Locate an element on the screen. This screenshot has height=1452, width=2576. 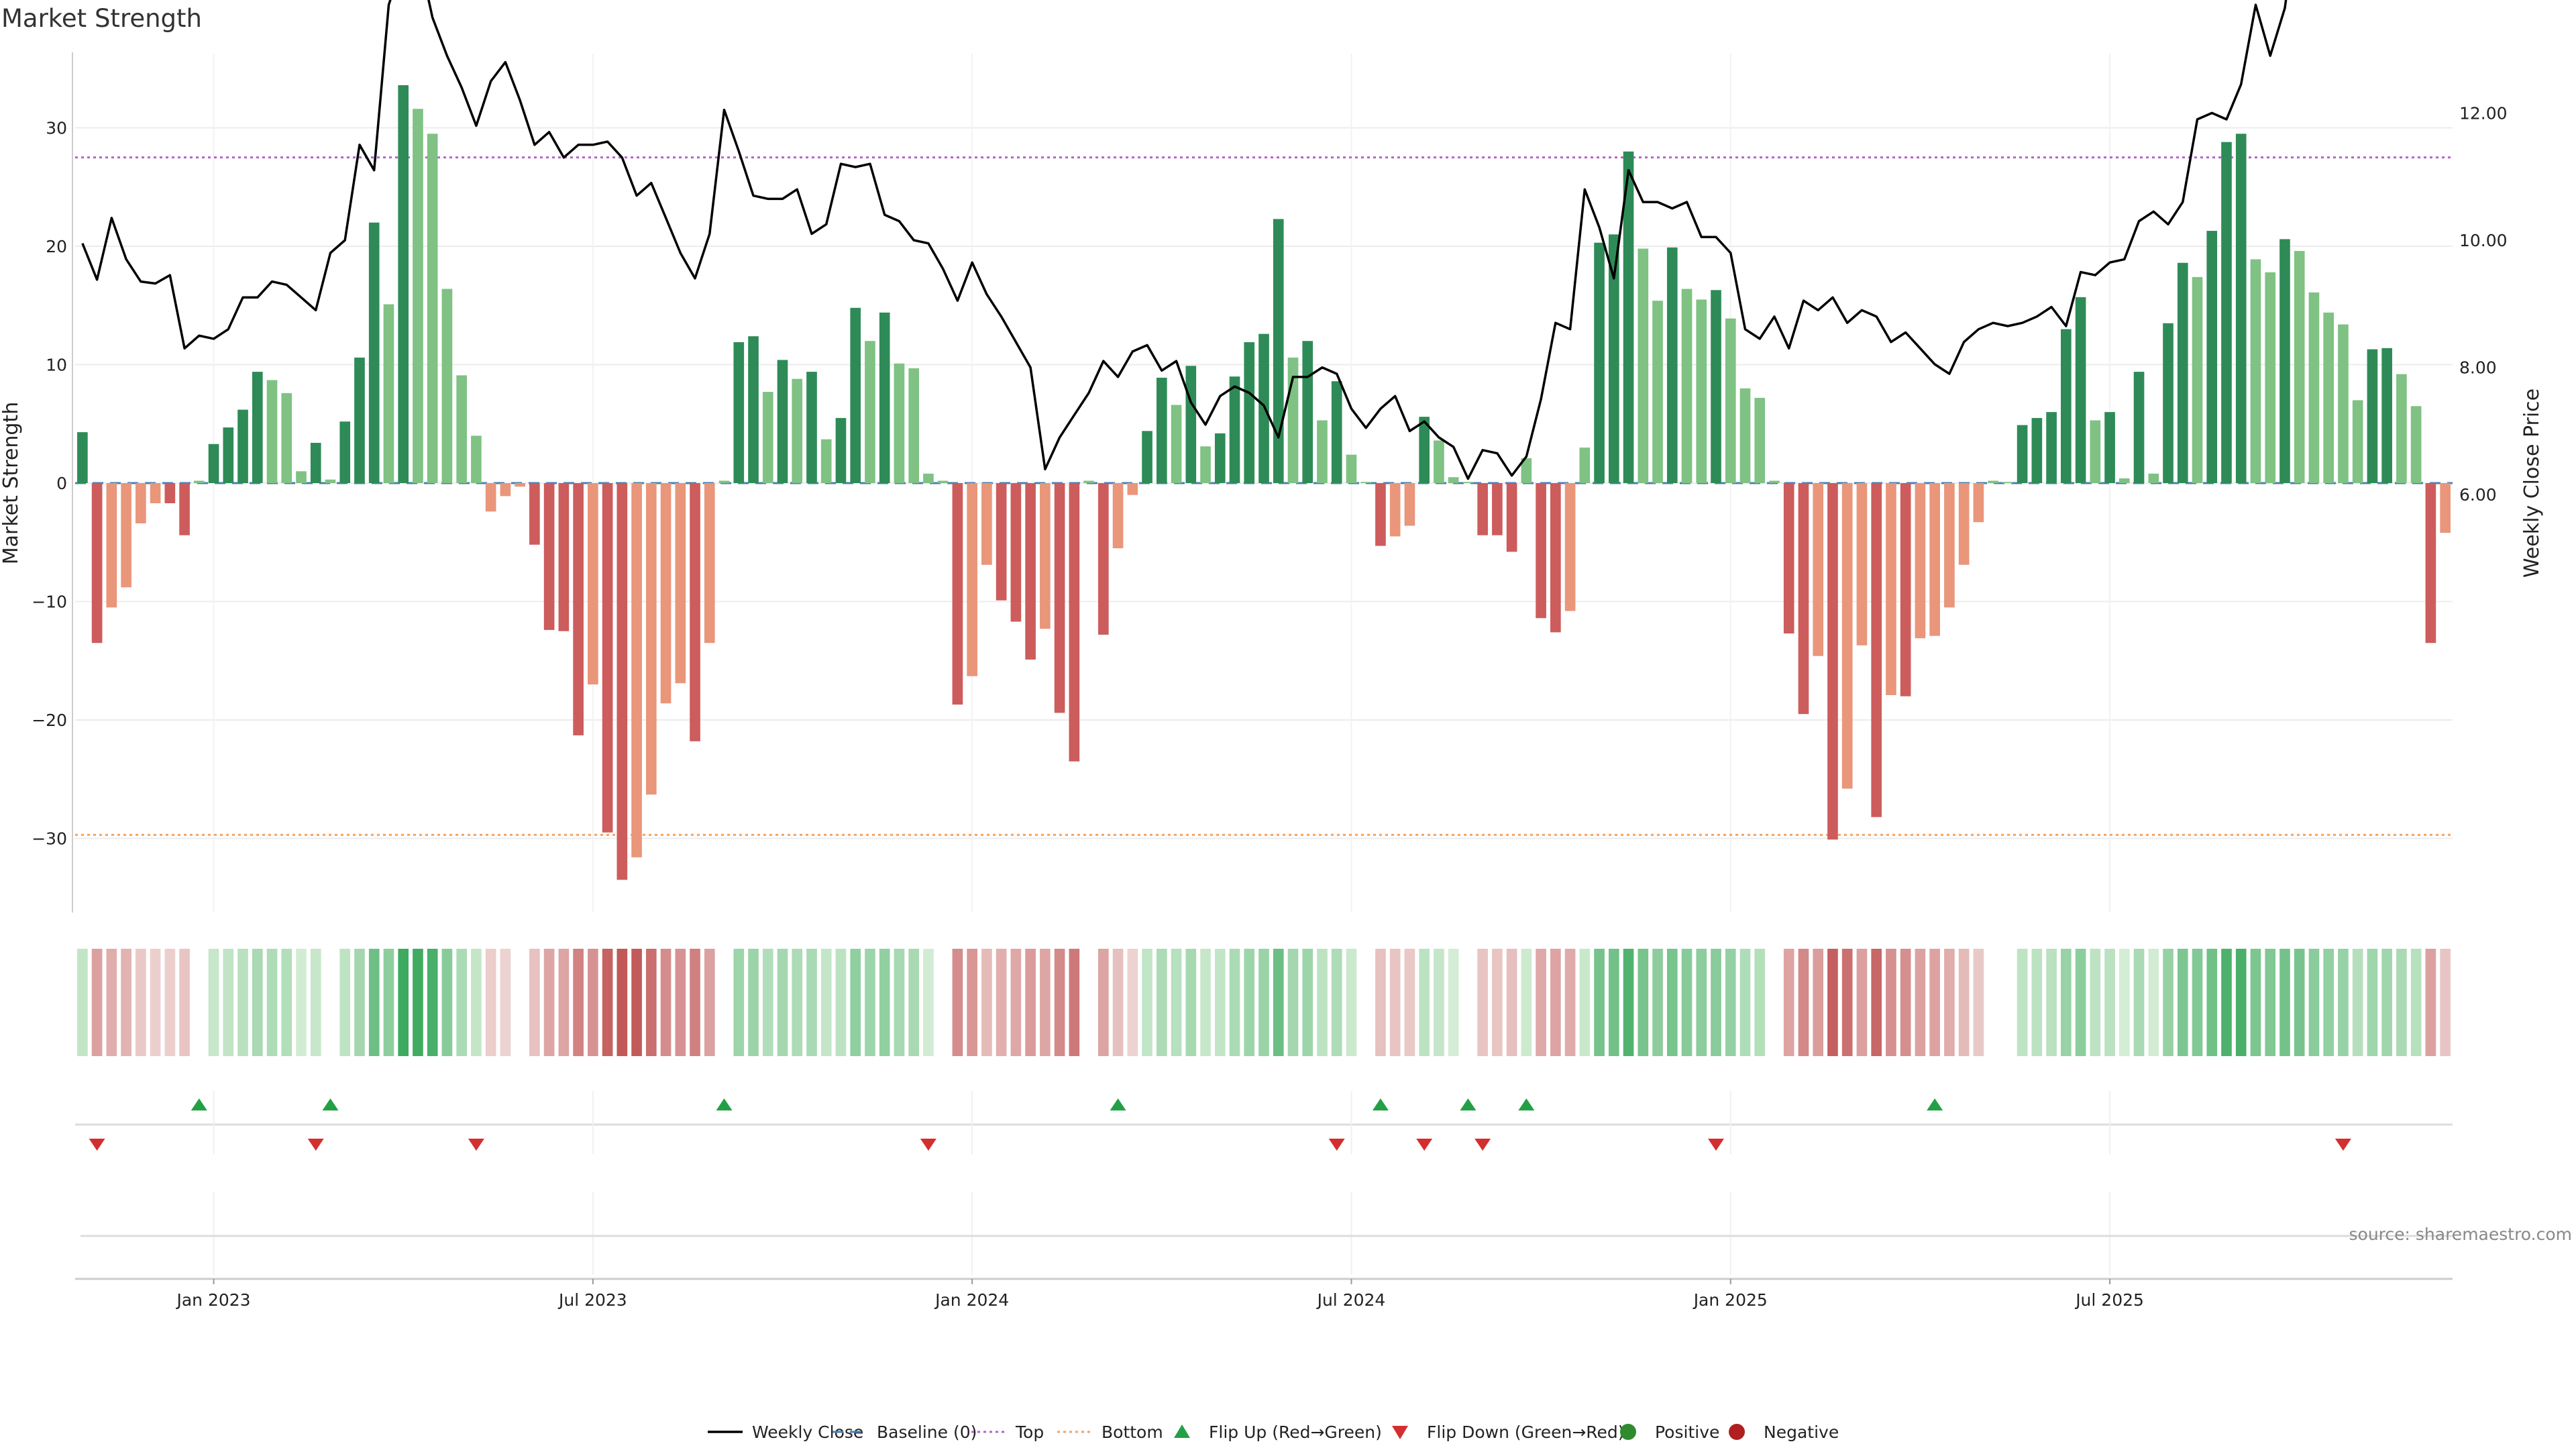
legend-item: Weekly Close is located at coordinates (785, 1432).